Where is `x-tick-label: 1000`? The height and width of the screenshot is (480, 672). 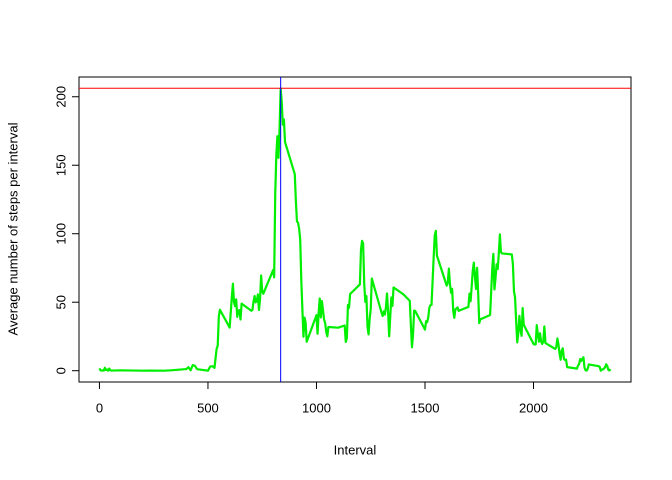
x-tick-label: 1000 is located at coordinates (316, 407).